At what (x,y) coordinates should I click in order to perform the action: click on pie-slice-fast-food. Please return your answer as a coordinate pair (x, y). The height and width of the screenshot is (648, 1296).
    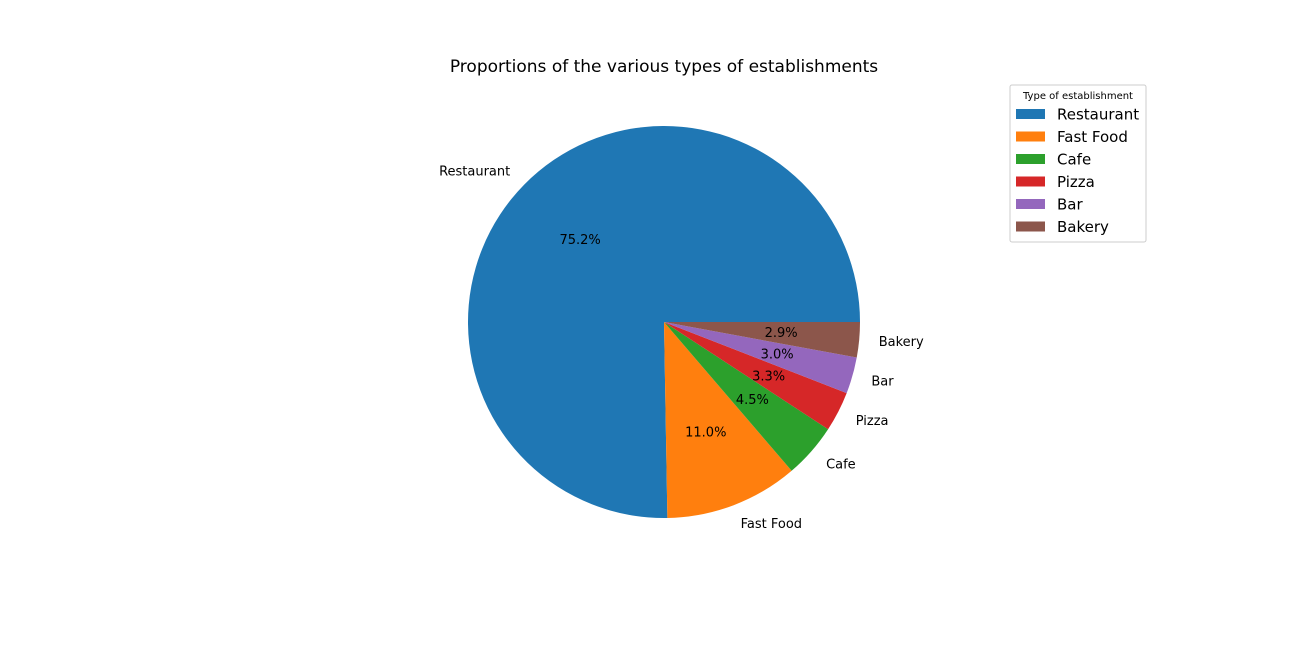
    Looking at the image, I should click on (728, 420).